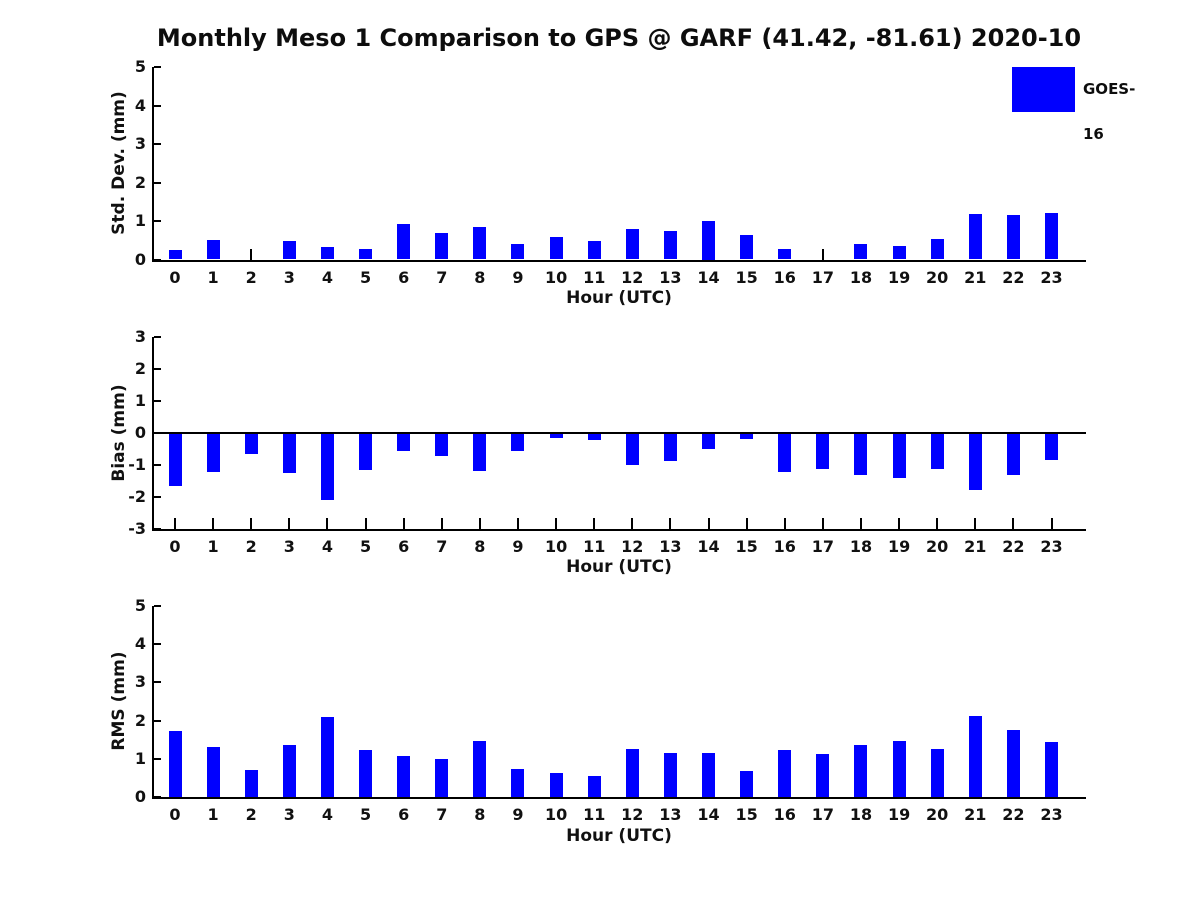  What do you see at coordinates (1013, 546) in the screenshot?
I see `x-tick-label: 22` at bounding box center [1013, 546].